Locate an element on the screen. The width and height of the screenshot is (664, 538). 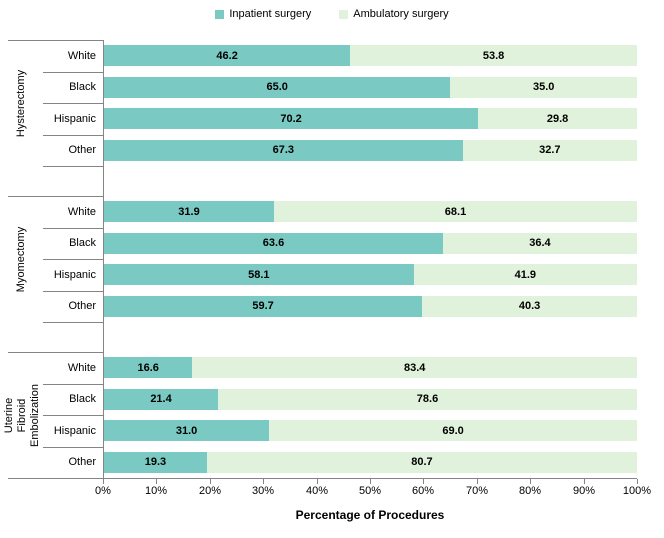
x-axis-title: Percentage of Procedures is located at coordinates (370, 515).